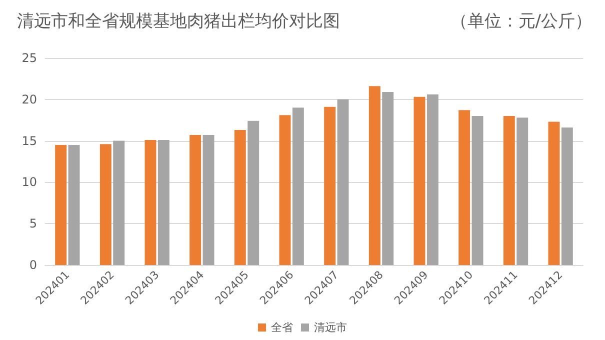 The image size is (605, 340). Describe the element at coordinates (29, 99) in the screenshot. I see `y-tick-label: 20` at that location.